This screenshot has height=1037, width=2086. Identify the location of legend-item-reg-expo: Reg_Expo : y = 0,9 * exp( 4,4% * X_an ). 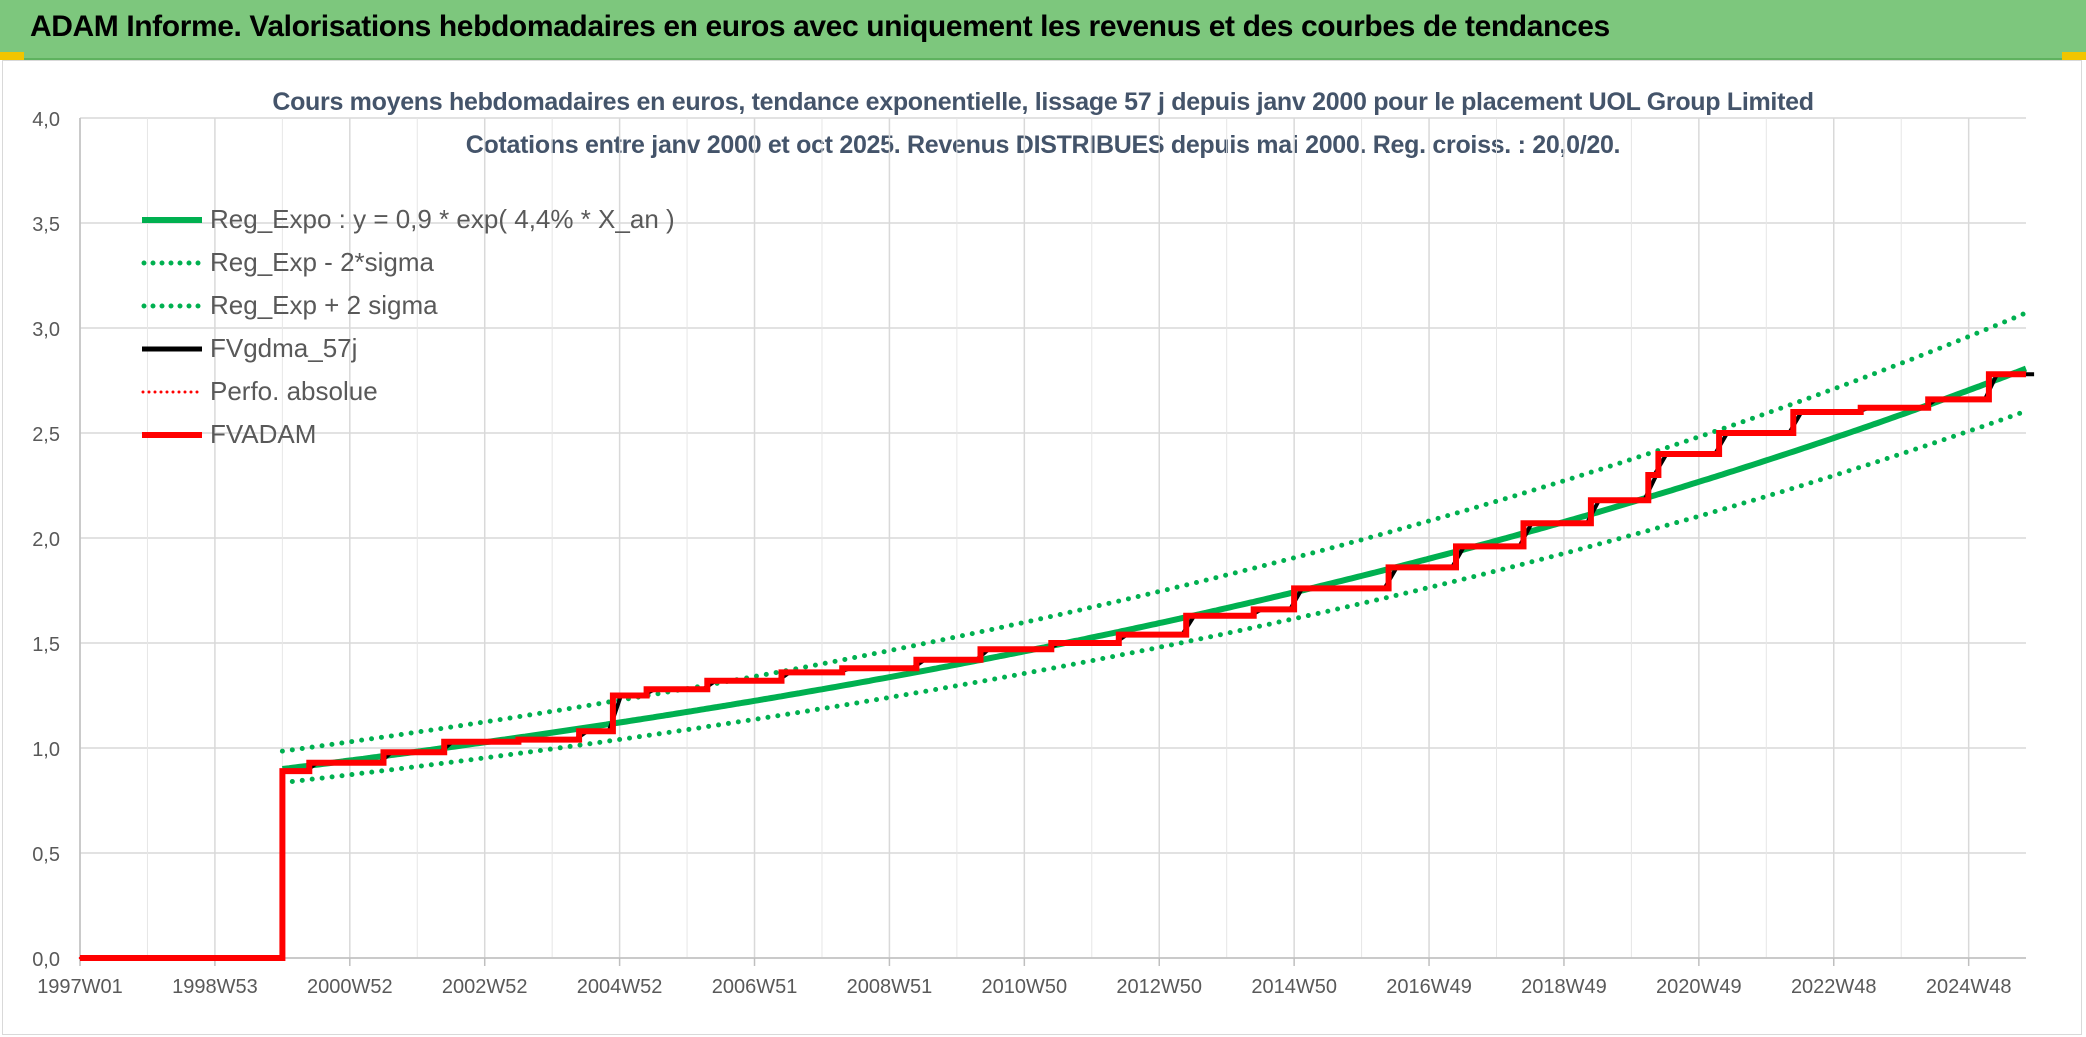
(440, 220).